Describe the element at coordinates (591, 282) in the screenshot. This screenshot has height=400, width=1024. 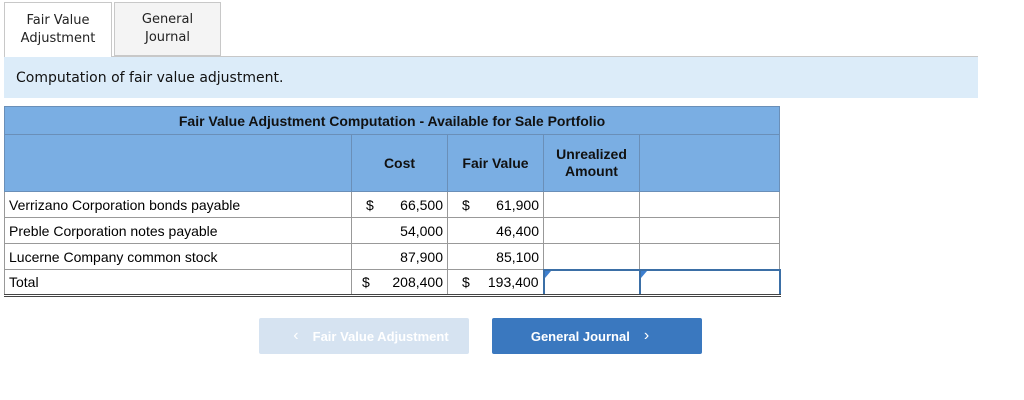
I see `total-unrealized-input` at that location.